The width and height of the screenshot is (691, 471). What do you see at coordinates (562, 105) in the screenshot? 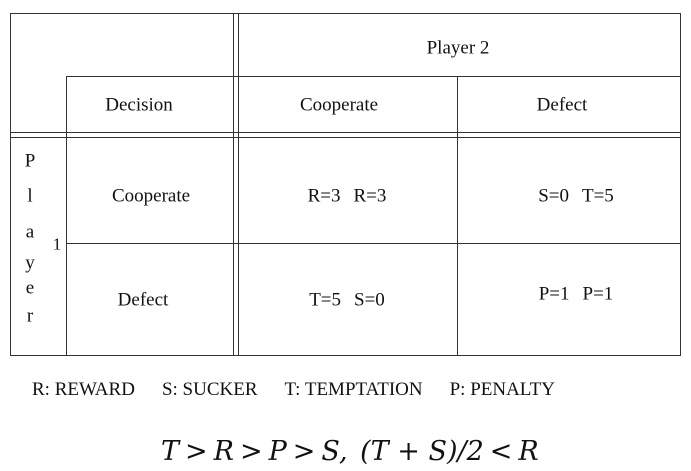
I see `column-header-defect: Defect` at bounding box center [562, 105].